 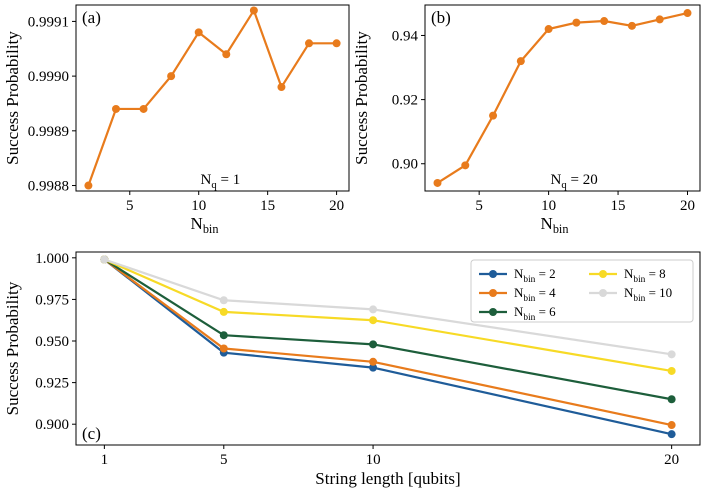 What do you see at coordinates (405, 36) in the screenshot?
I see `y-tick-label-b-2: 0.94` at bounding box center [405, 36].